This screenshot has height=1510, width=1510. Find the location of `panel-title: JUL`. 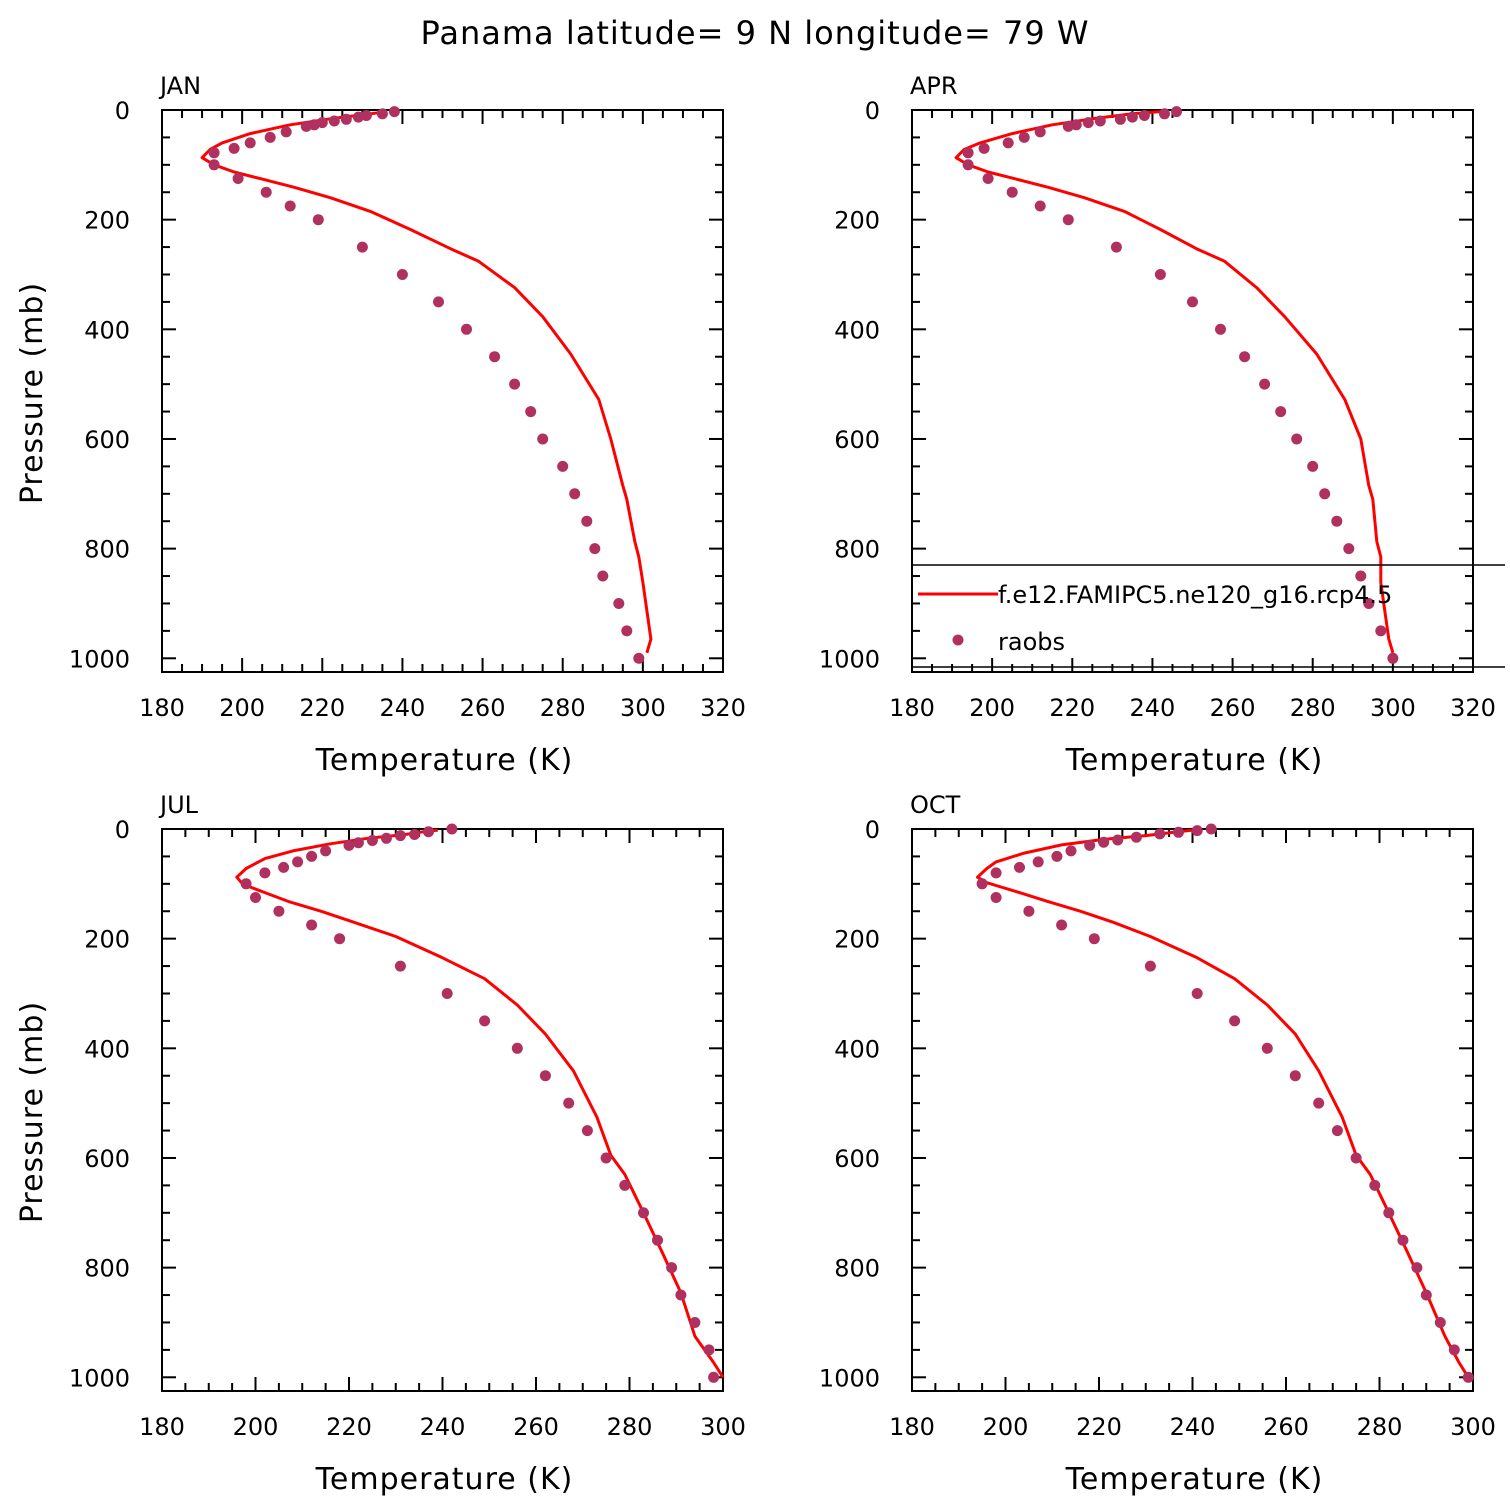

panel-title: JUL is located at coordinates (178, 805).